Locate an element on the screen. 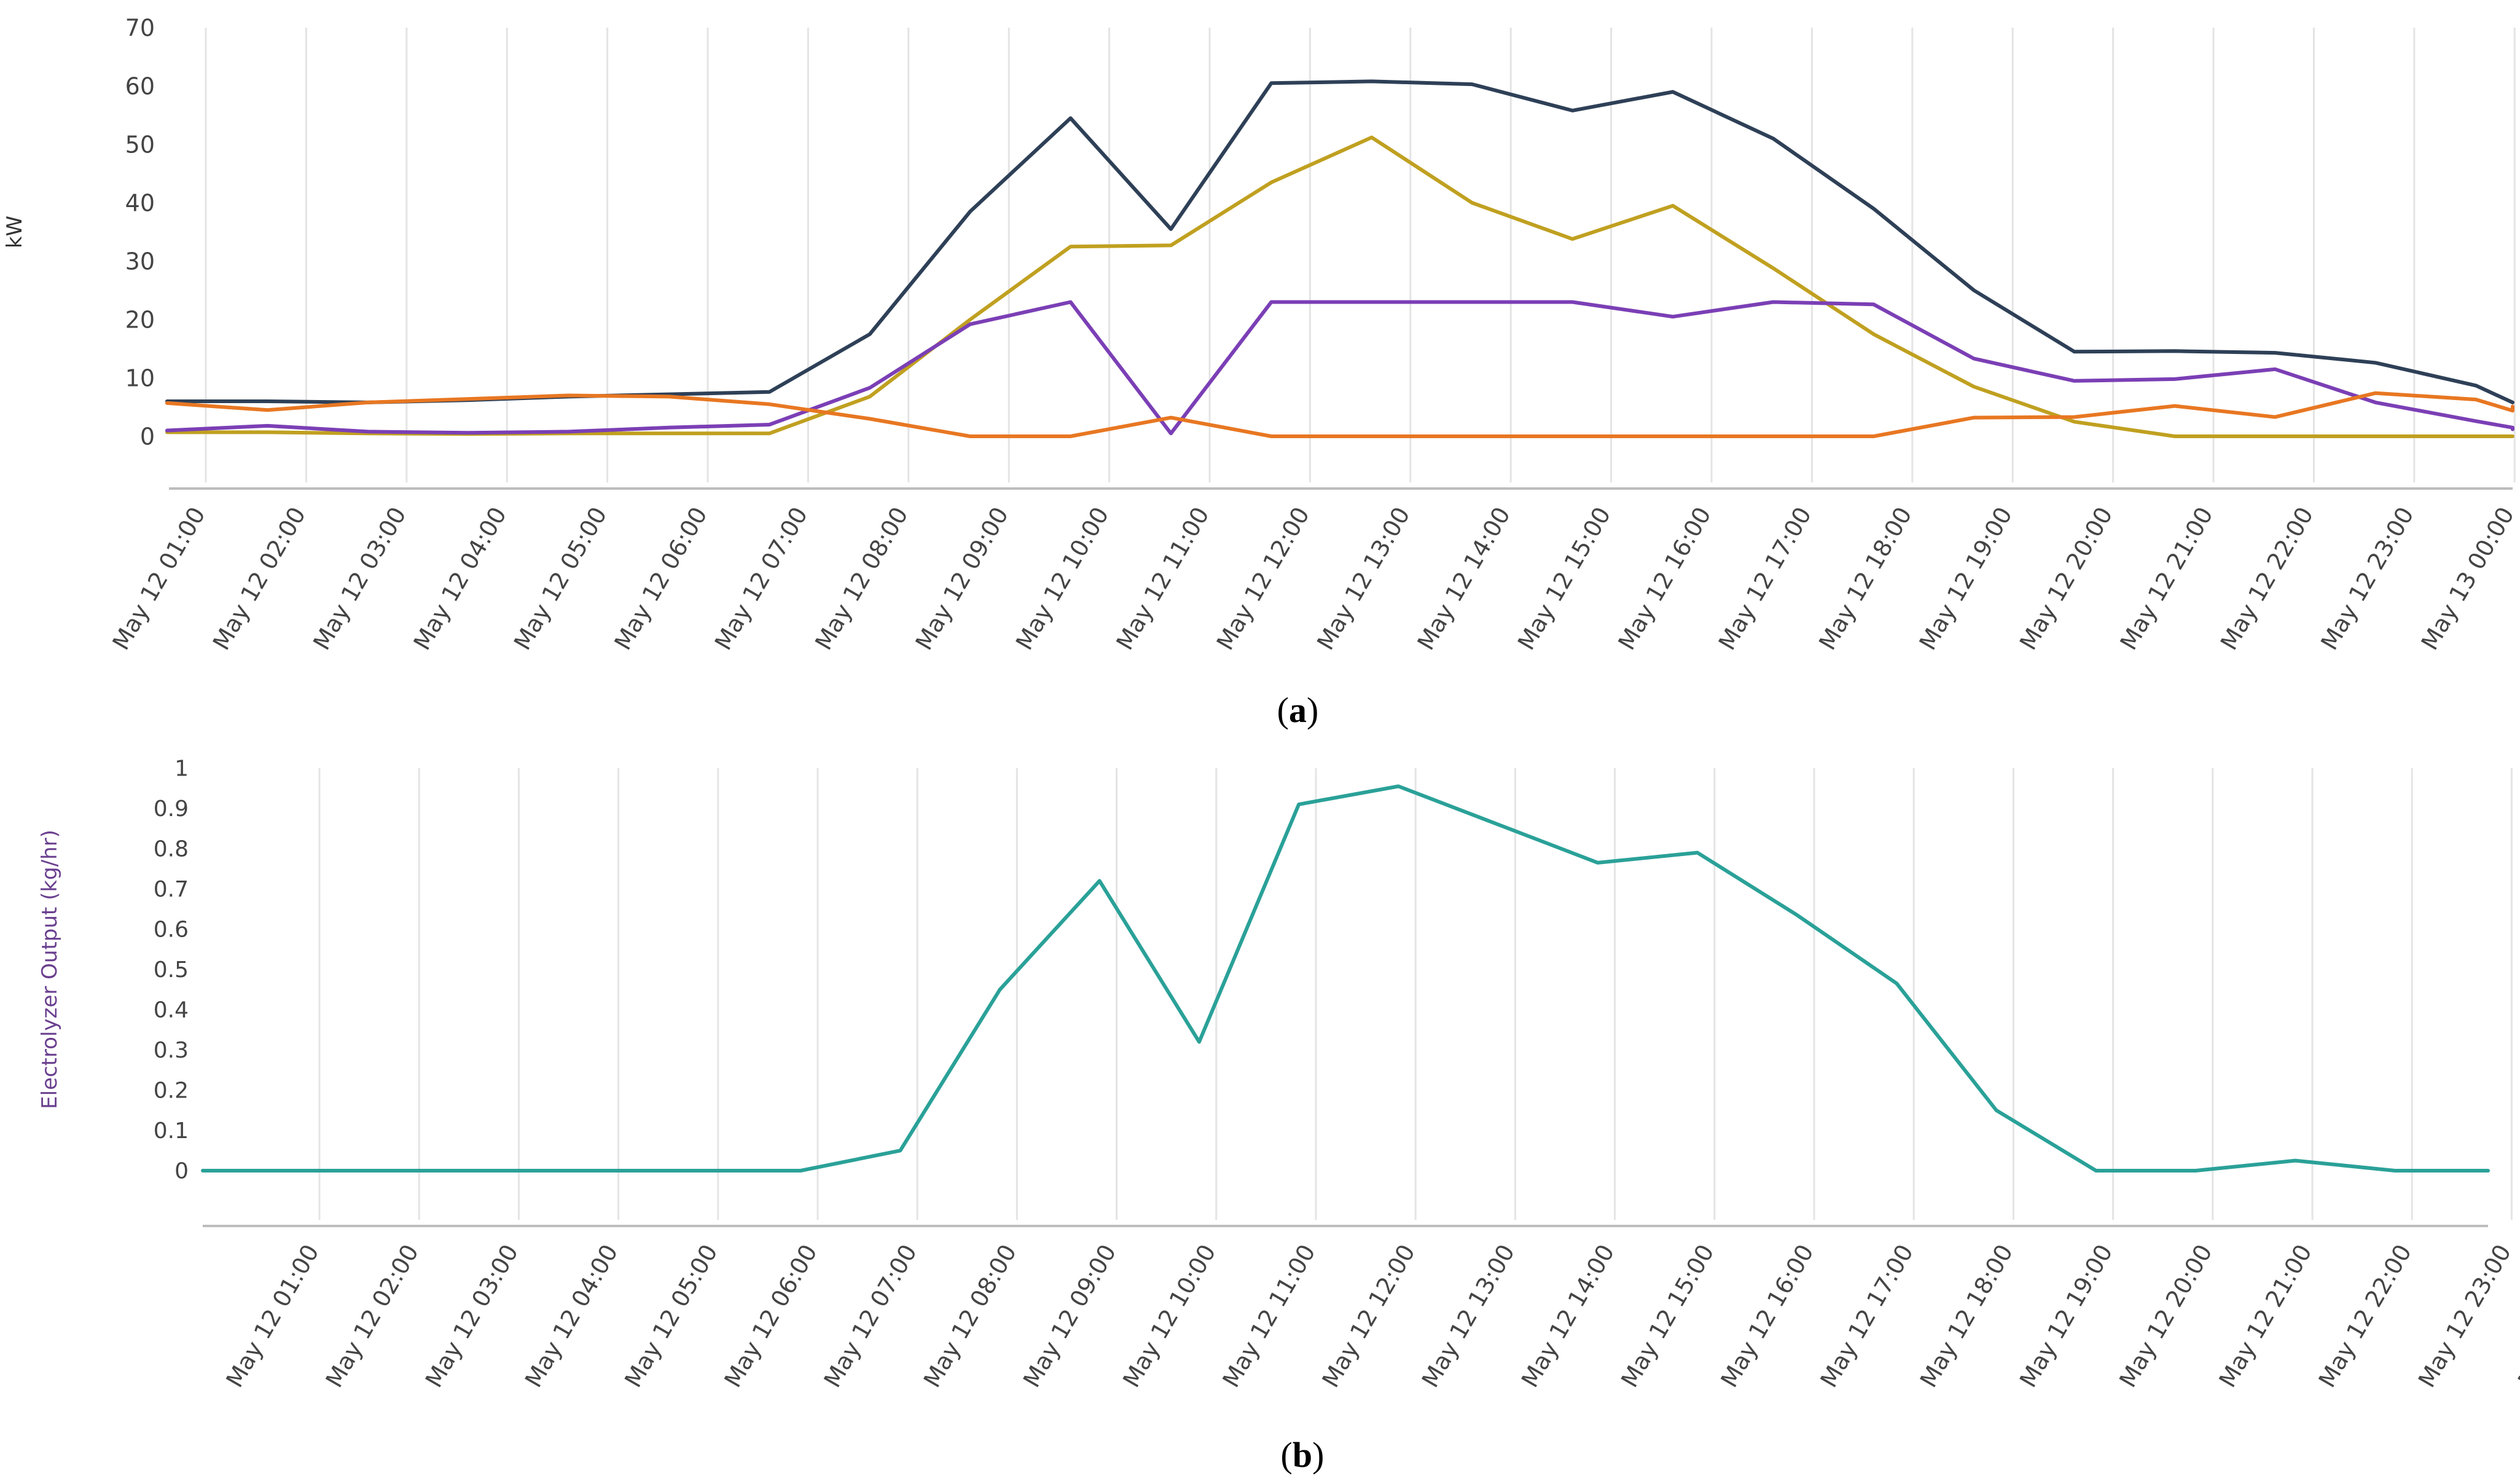  panel-caption: (b) is located at coordinates (1303, 1455).